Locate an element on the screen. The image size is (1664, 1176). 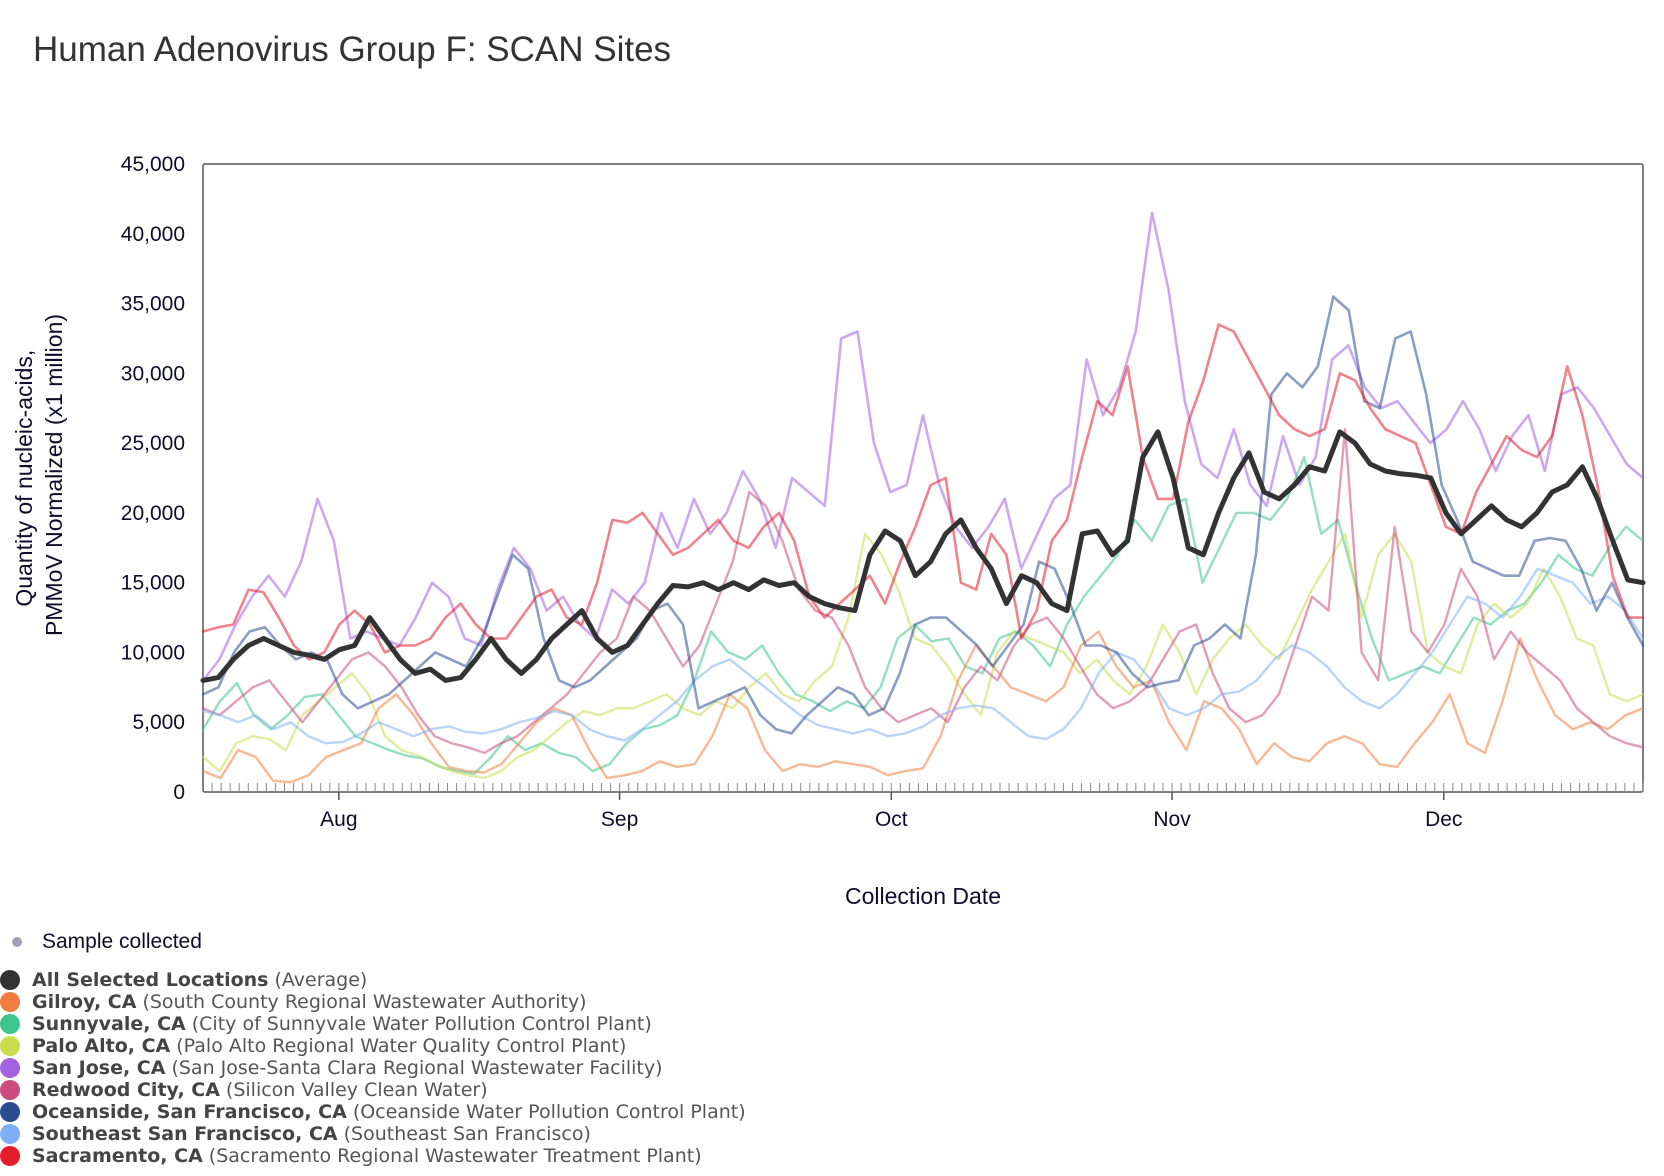
legend-facility-name: (Silicon Valley Clean Water) is located at coordinates (356, 1090).